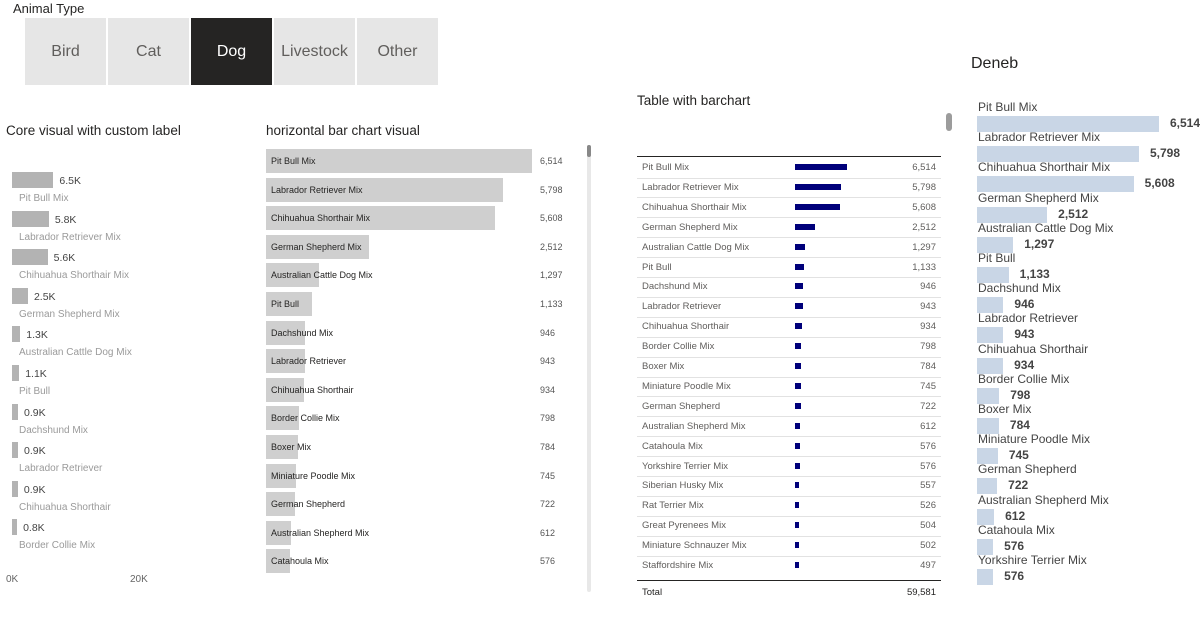 The width and height of the screenshot is (1200, 631). Describe the element at coordinates (1024, 304) in the screenshot. I see `deneb-data-label: 946` at that location.